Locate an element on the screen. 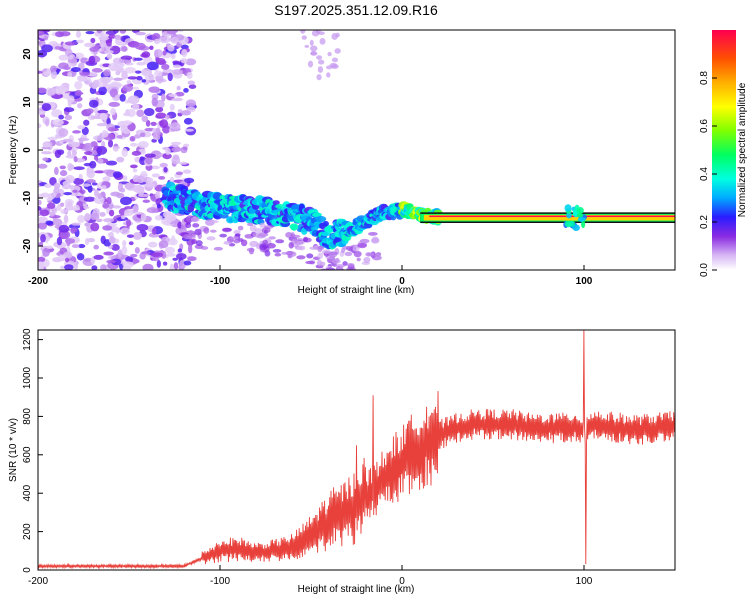  x-tick-label: 100 is located at coordinates (584, 581).